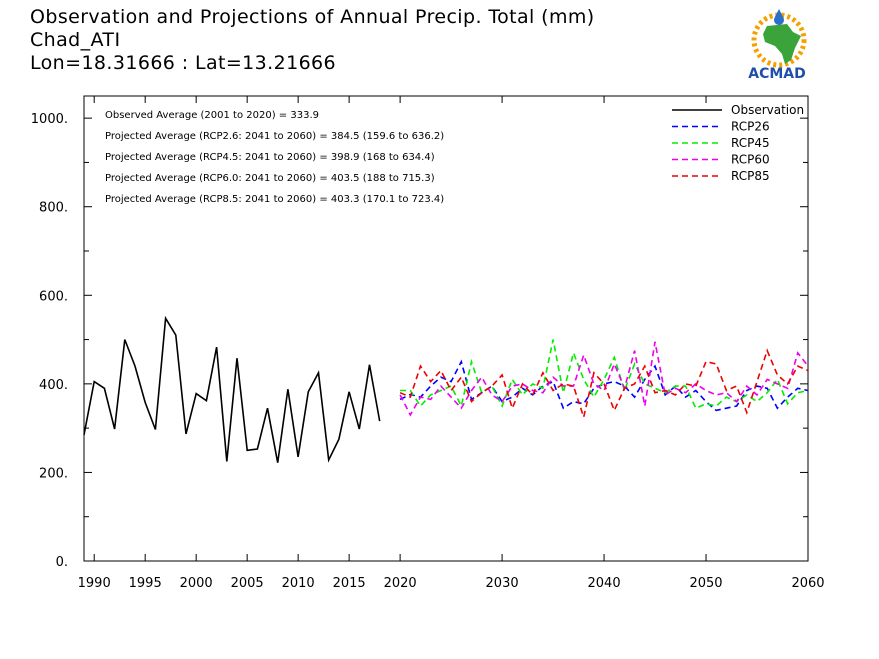 The height and width of the screenshot is (659, 879). I want to click on x-tick-label: 2050, so click(705, 583).